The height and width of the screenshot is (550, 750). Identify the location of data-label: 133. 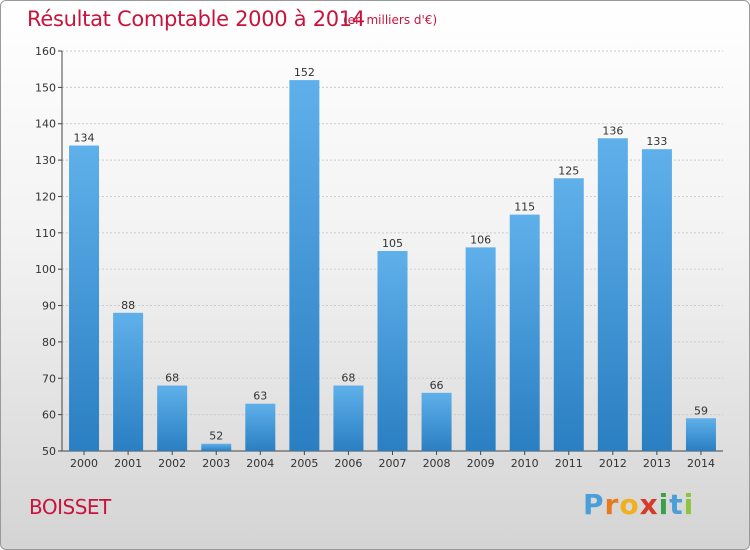
(656, 141).